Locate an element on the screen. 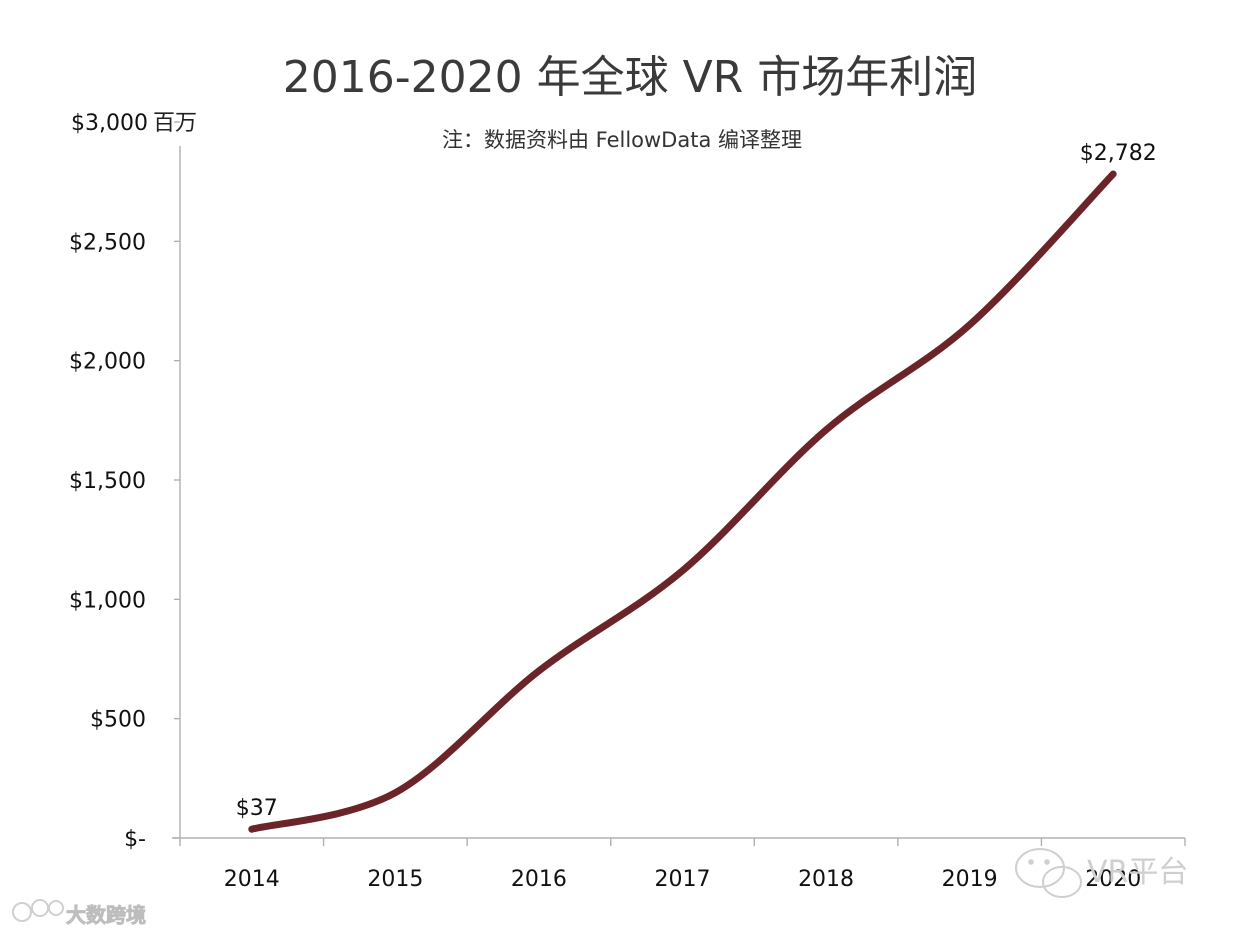 This screenshot has height=935, width=1260. data-label-2014: $37 is located at coordinates (257, 808).